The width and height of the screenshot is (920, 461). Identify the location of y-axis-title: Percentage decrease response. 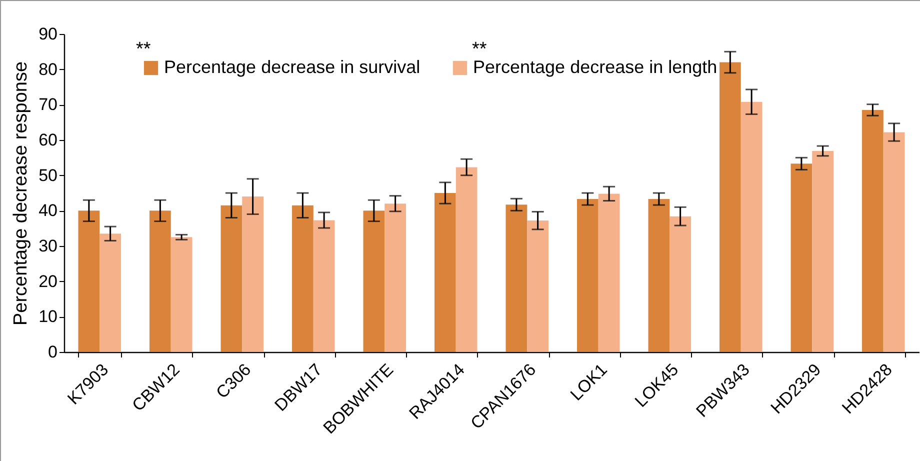
(21, 193).